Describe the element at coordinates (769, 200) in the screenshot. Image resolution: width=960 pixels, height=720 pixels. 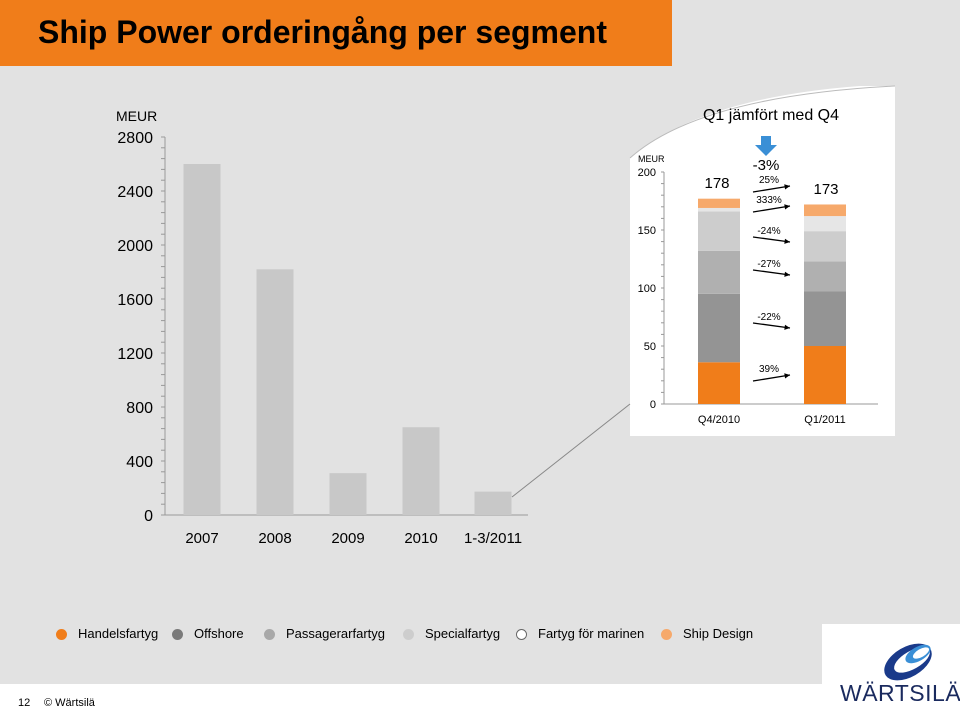
I see `segment-change-label: 333%` at that location.